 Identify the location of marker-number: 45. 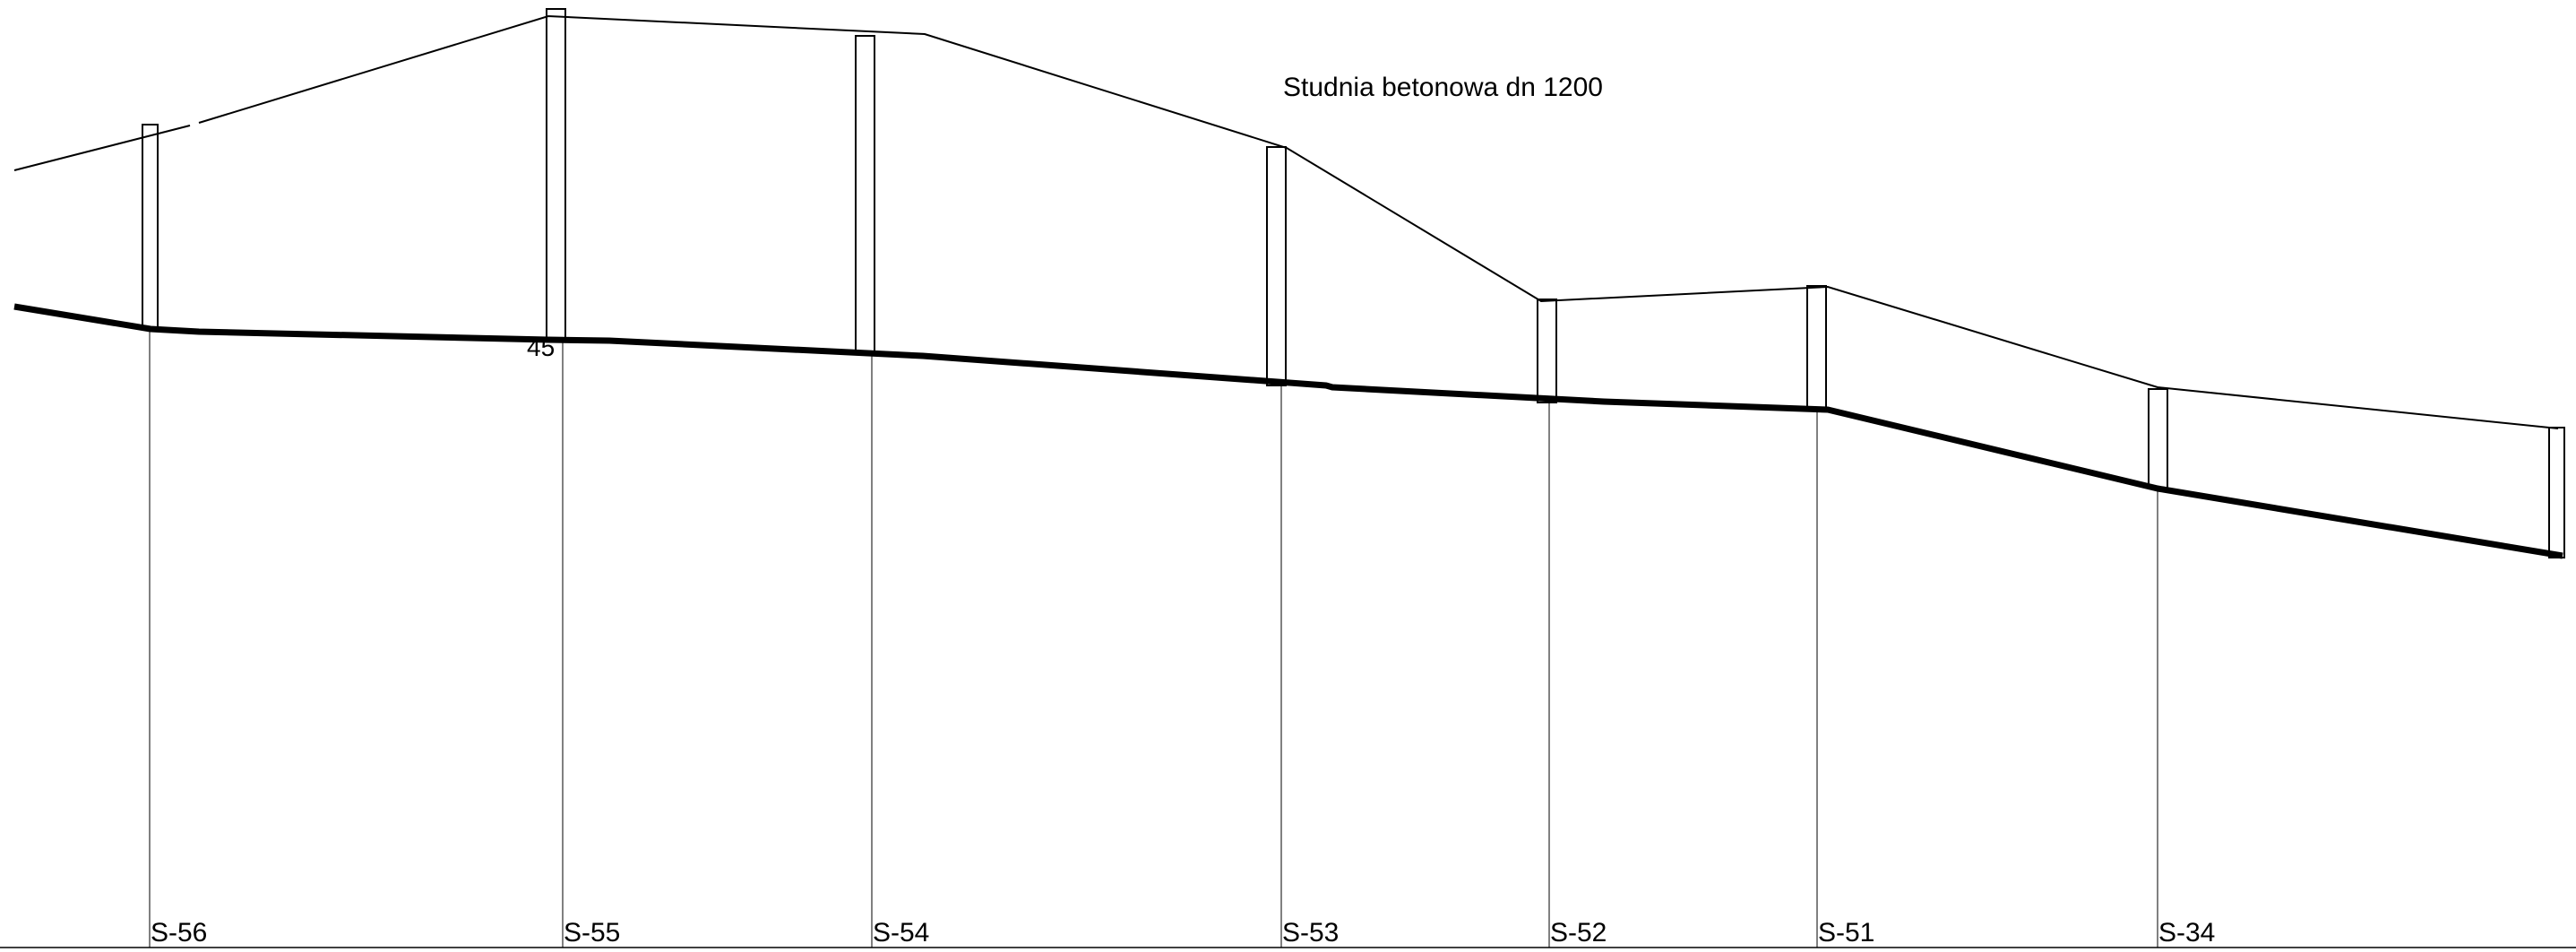
(541, 347).